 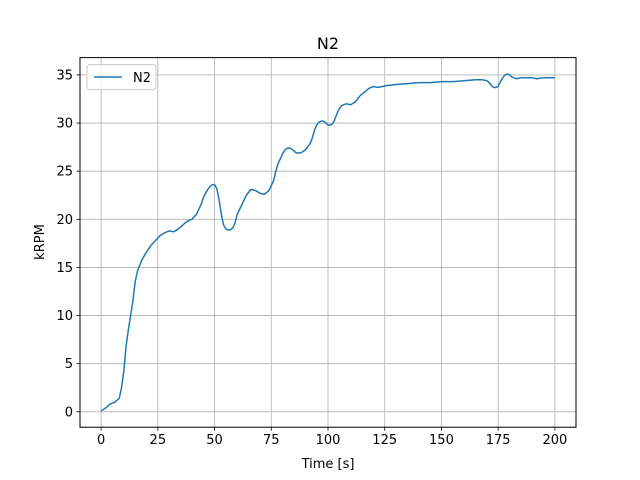 I want to click on y-tick-label: 35, so click(x=64, y=75).